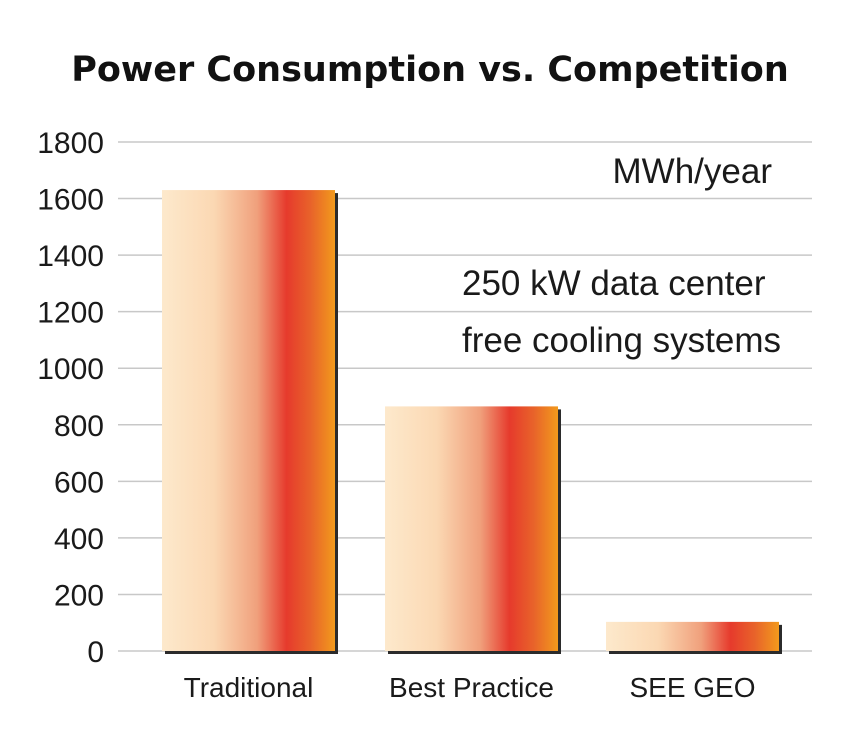 Image resolution: width=860 pixels, height=750 pixels. Describe the element at coordinates (70, 256) in the screenshot. I see `y-tick-label: 1400` at that location.